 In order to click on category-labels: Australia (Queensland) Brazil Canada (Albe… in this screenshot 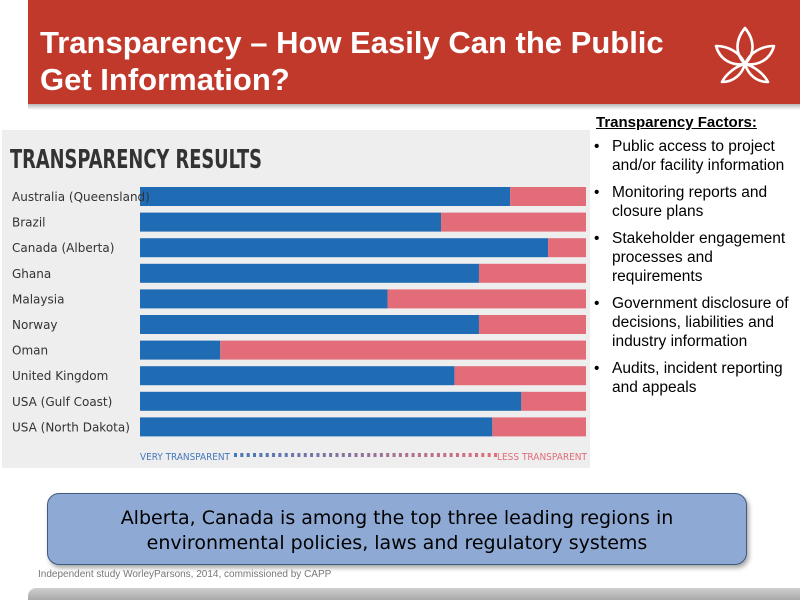, I will do `click(81, 312)`.